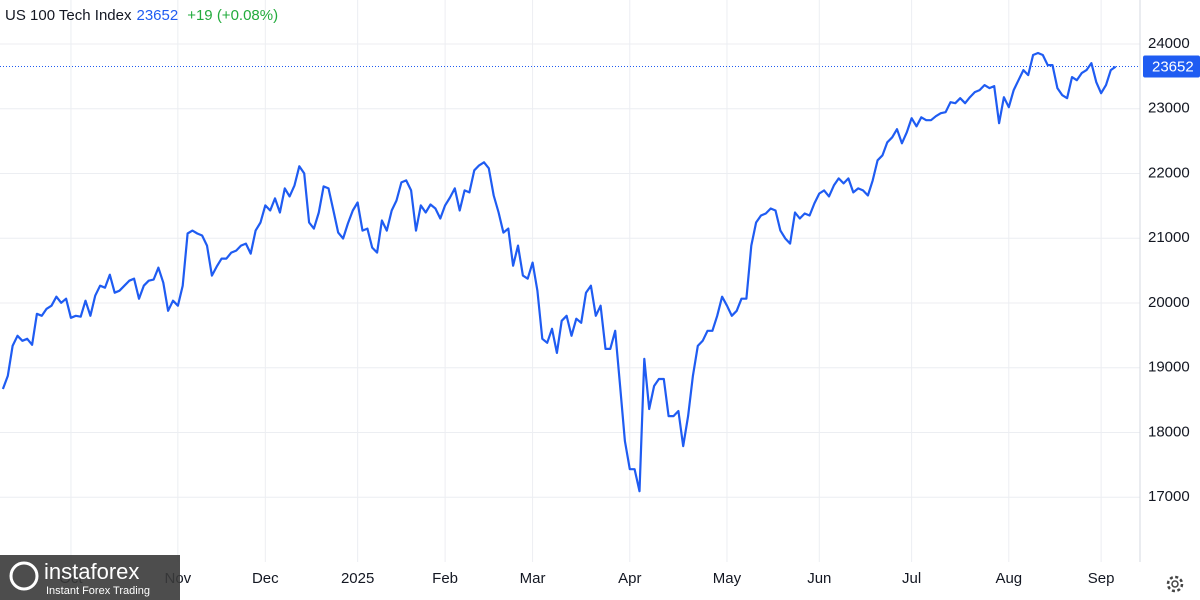 The height and width of the screenshot is (600, 1200). Describe the element at coordinates (1169, 172) in the screenshot. I see `y-tick-label: 22000` at that location.